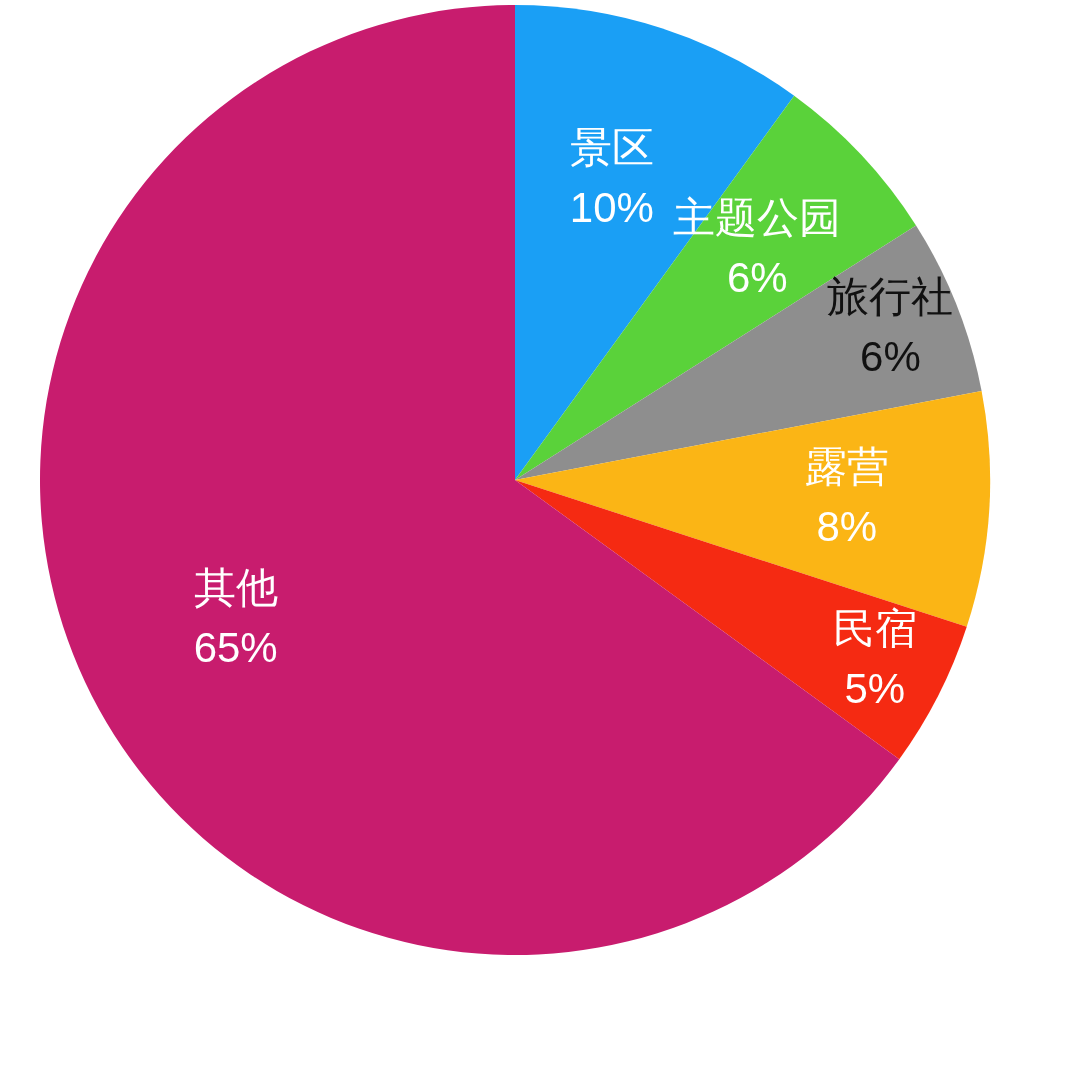 The image size is (1072, 1084). I want to click on slice-label: 露营, so click(846, 466).